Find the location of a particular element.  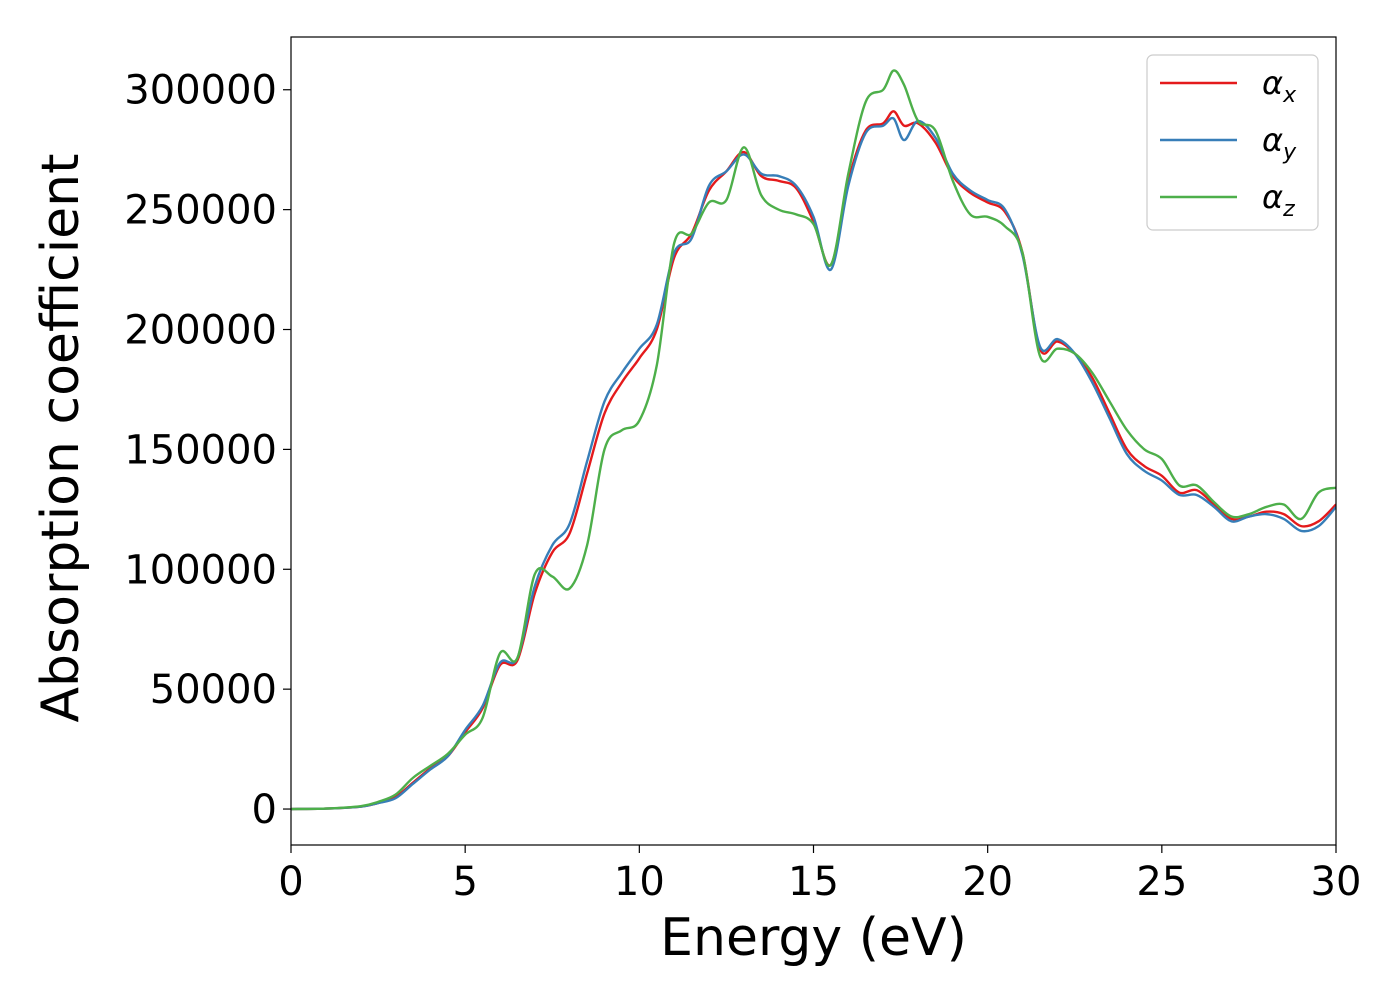

x-tick-label: 10 is located at coordinates (639, 882).